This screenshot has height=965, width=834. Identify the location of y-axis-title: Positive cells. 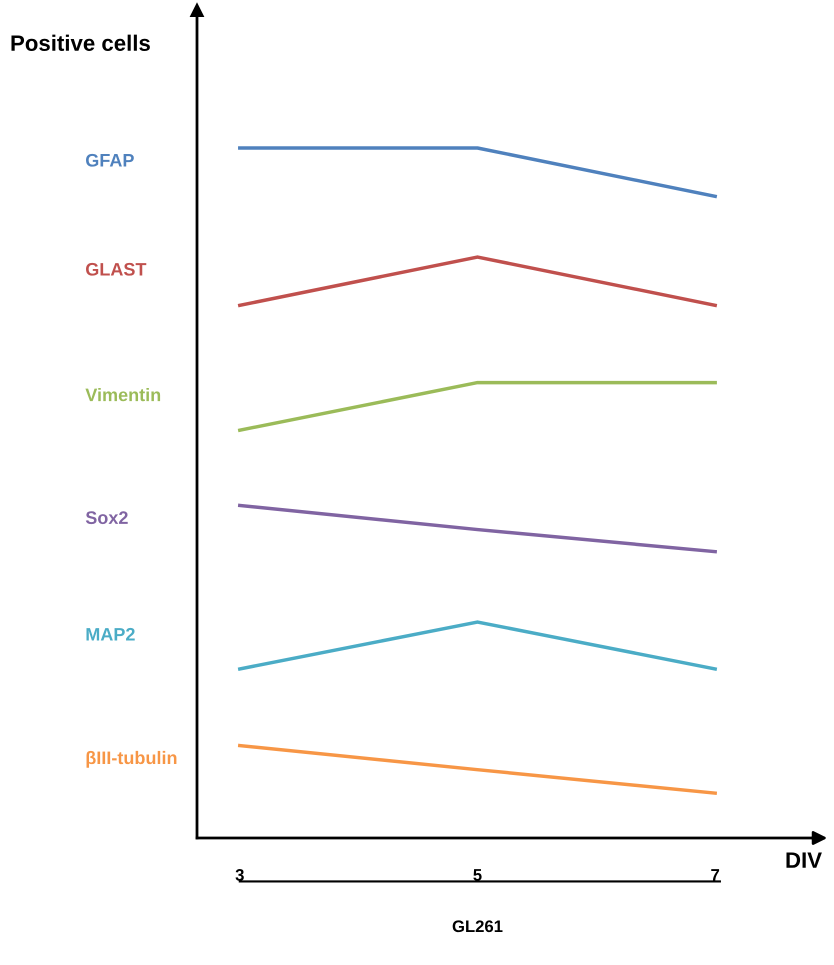
(80, 42).